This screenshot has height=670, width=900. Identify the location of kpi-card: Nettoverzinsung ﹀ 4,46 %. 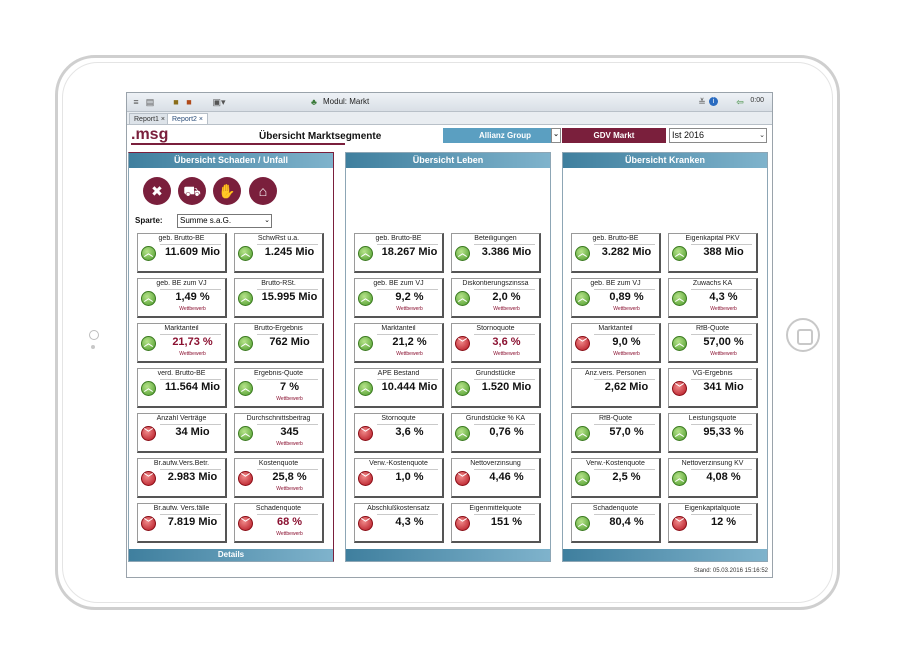
(496, 478).